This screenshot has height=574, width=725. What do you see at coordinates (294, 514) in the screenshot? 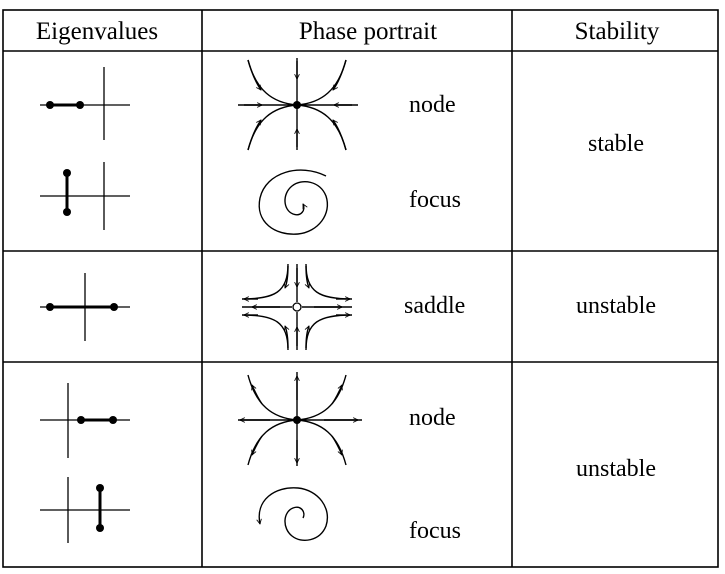
I see `unstable-focus-spiral-icon` at bounding box center [294, 514].